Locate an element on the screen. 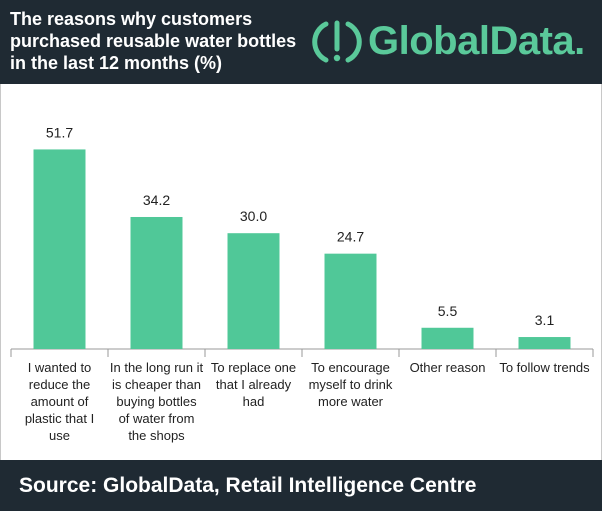 The image size is (602, 511). chart-title-line: in the last 12 months (%) is located at coordinates (116, 63).